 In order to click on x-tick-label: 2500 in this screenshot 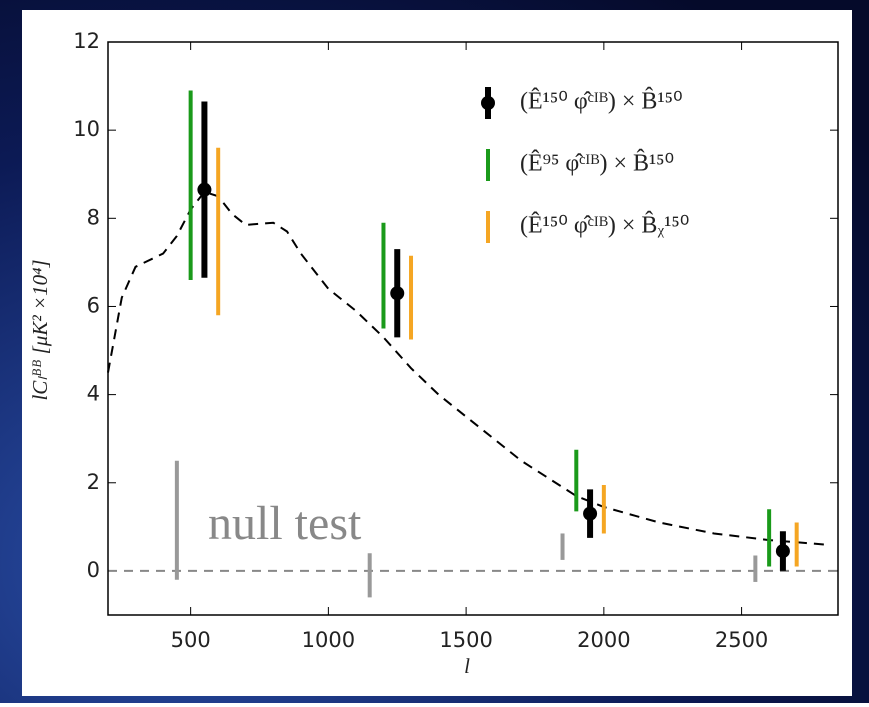, I will do `click(741, 640)`.